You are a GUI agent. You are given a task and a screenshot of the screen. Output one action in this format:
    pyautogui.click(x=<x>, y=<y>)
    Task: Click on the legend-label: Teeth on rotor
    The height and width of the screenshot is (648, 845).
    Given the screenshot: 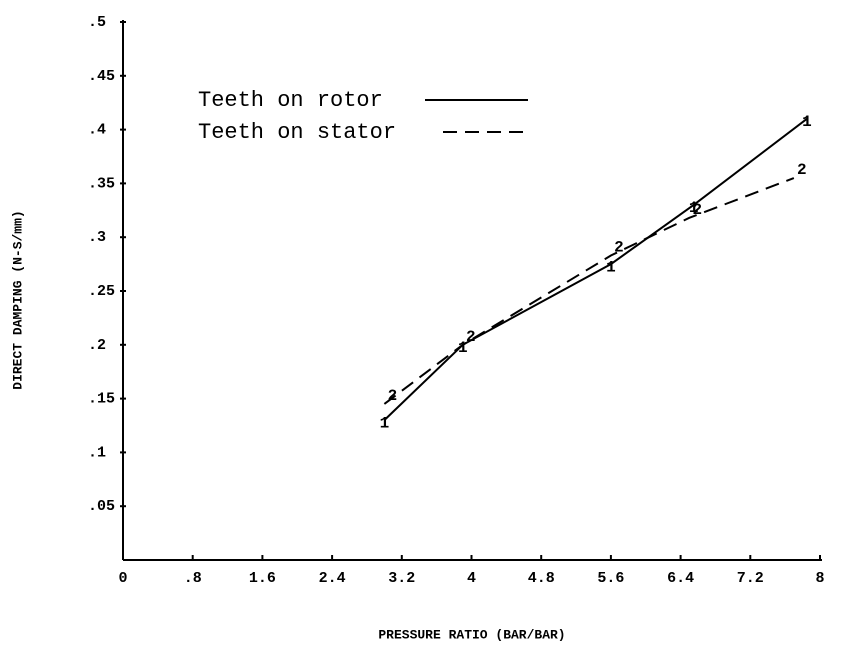 What is the action you would take?
    pyautogui.click(x=290, y=100)
    